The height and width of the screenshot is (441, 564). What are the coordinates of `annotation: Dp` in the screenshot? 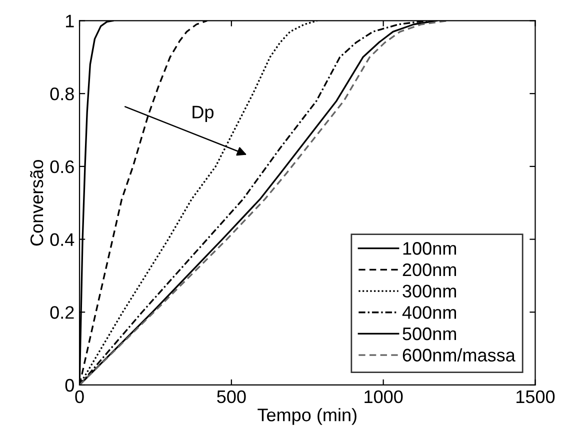 It's located at (203, 114).